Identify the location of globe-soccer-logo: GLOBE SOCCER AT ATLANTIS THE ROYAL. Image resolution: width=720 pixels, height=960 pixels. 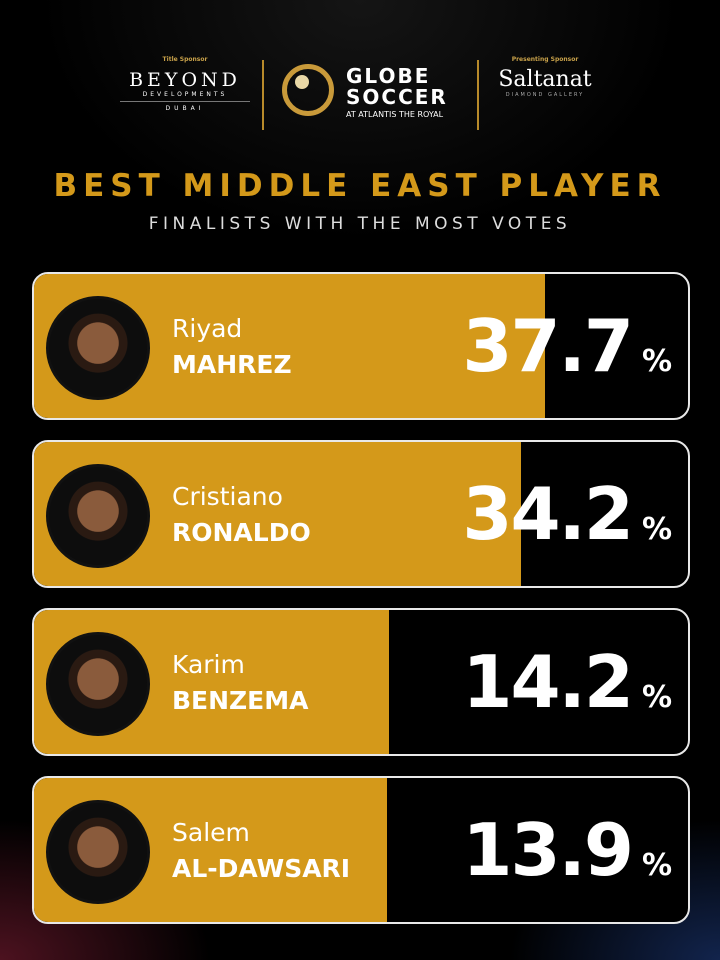
(372, 97).